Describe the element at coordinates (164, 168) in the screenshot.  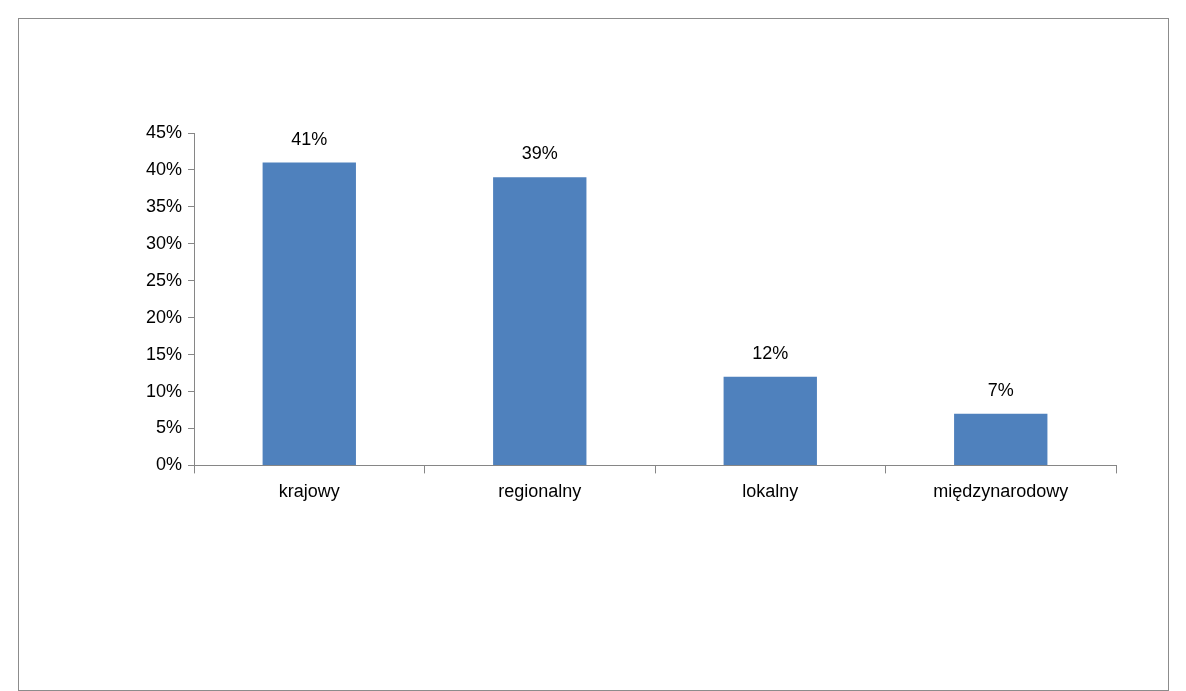
I see `y-tick-label: 40%` at that location.